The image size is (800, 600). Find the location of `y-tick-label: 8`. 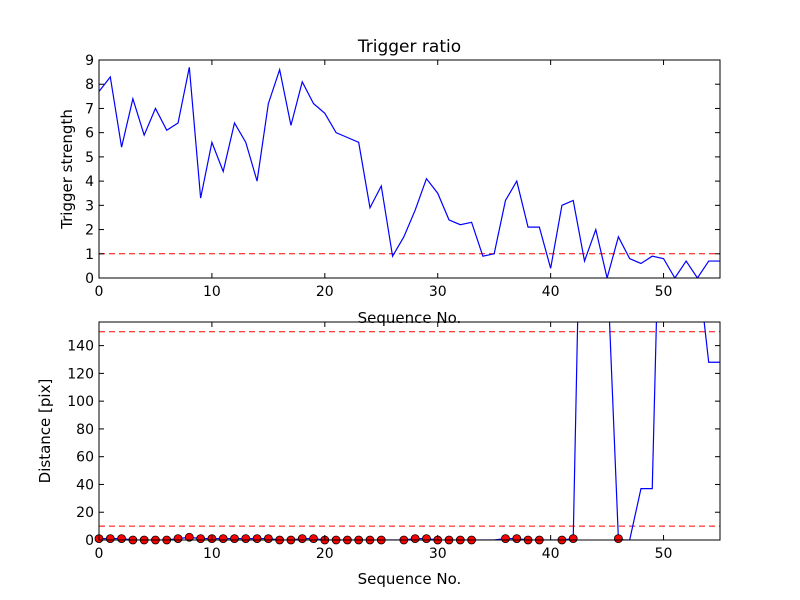

y-tick-label: 8 is located at coordinates (89, 85).